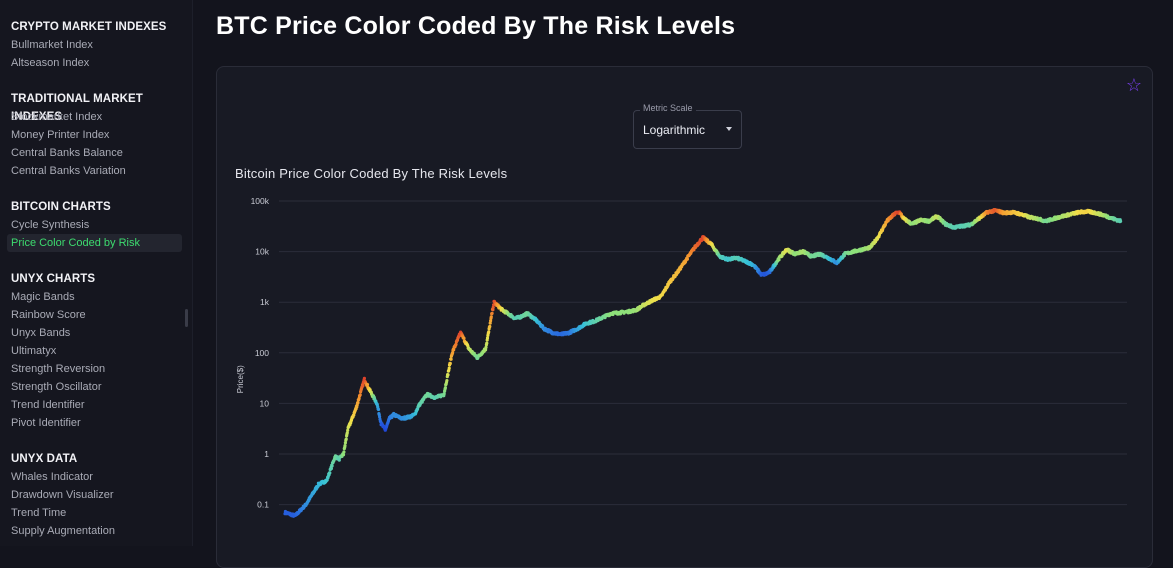  I want to click on y-tick-label: 1k, so click(265, 302).